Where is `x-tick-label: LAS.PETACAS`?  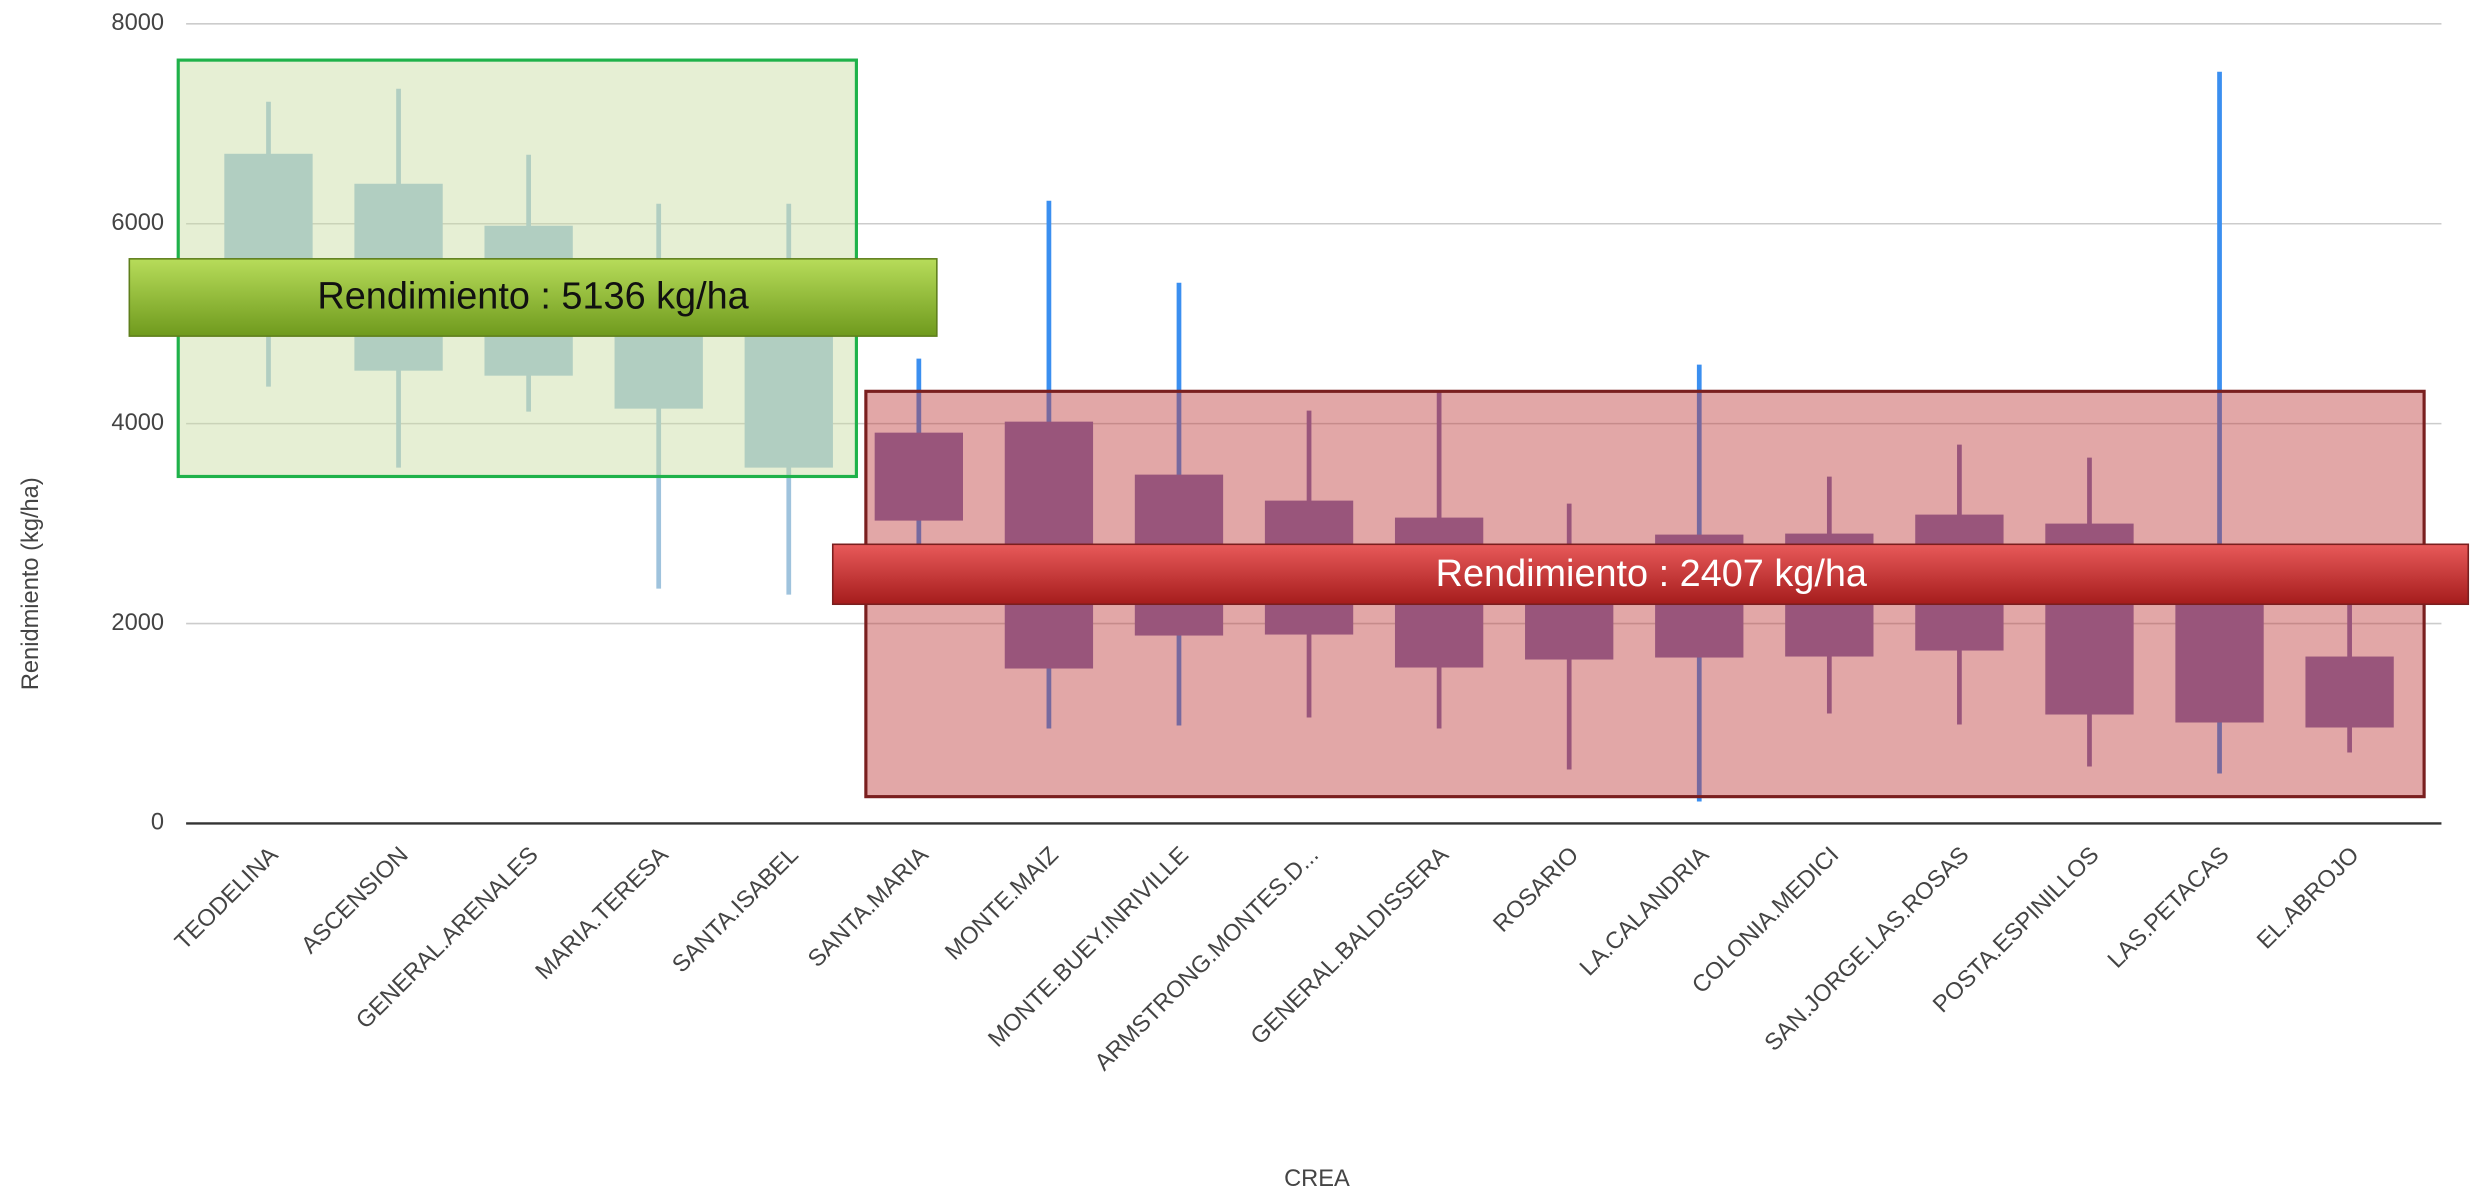 x-tick-label: LAS.PETACAS is located at coordinates (2168, 907).